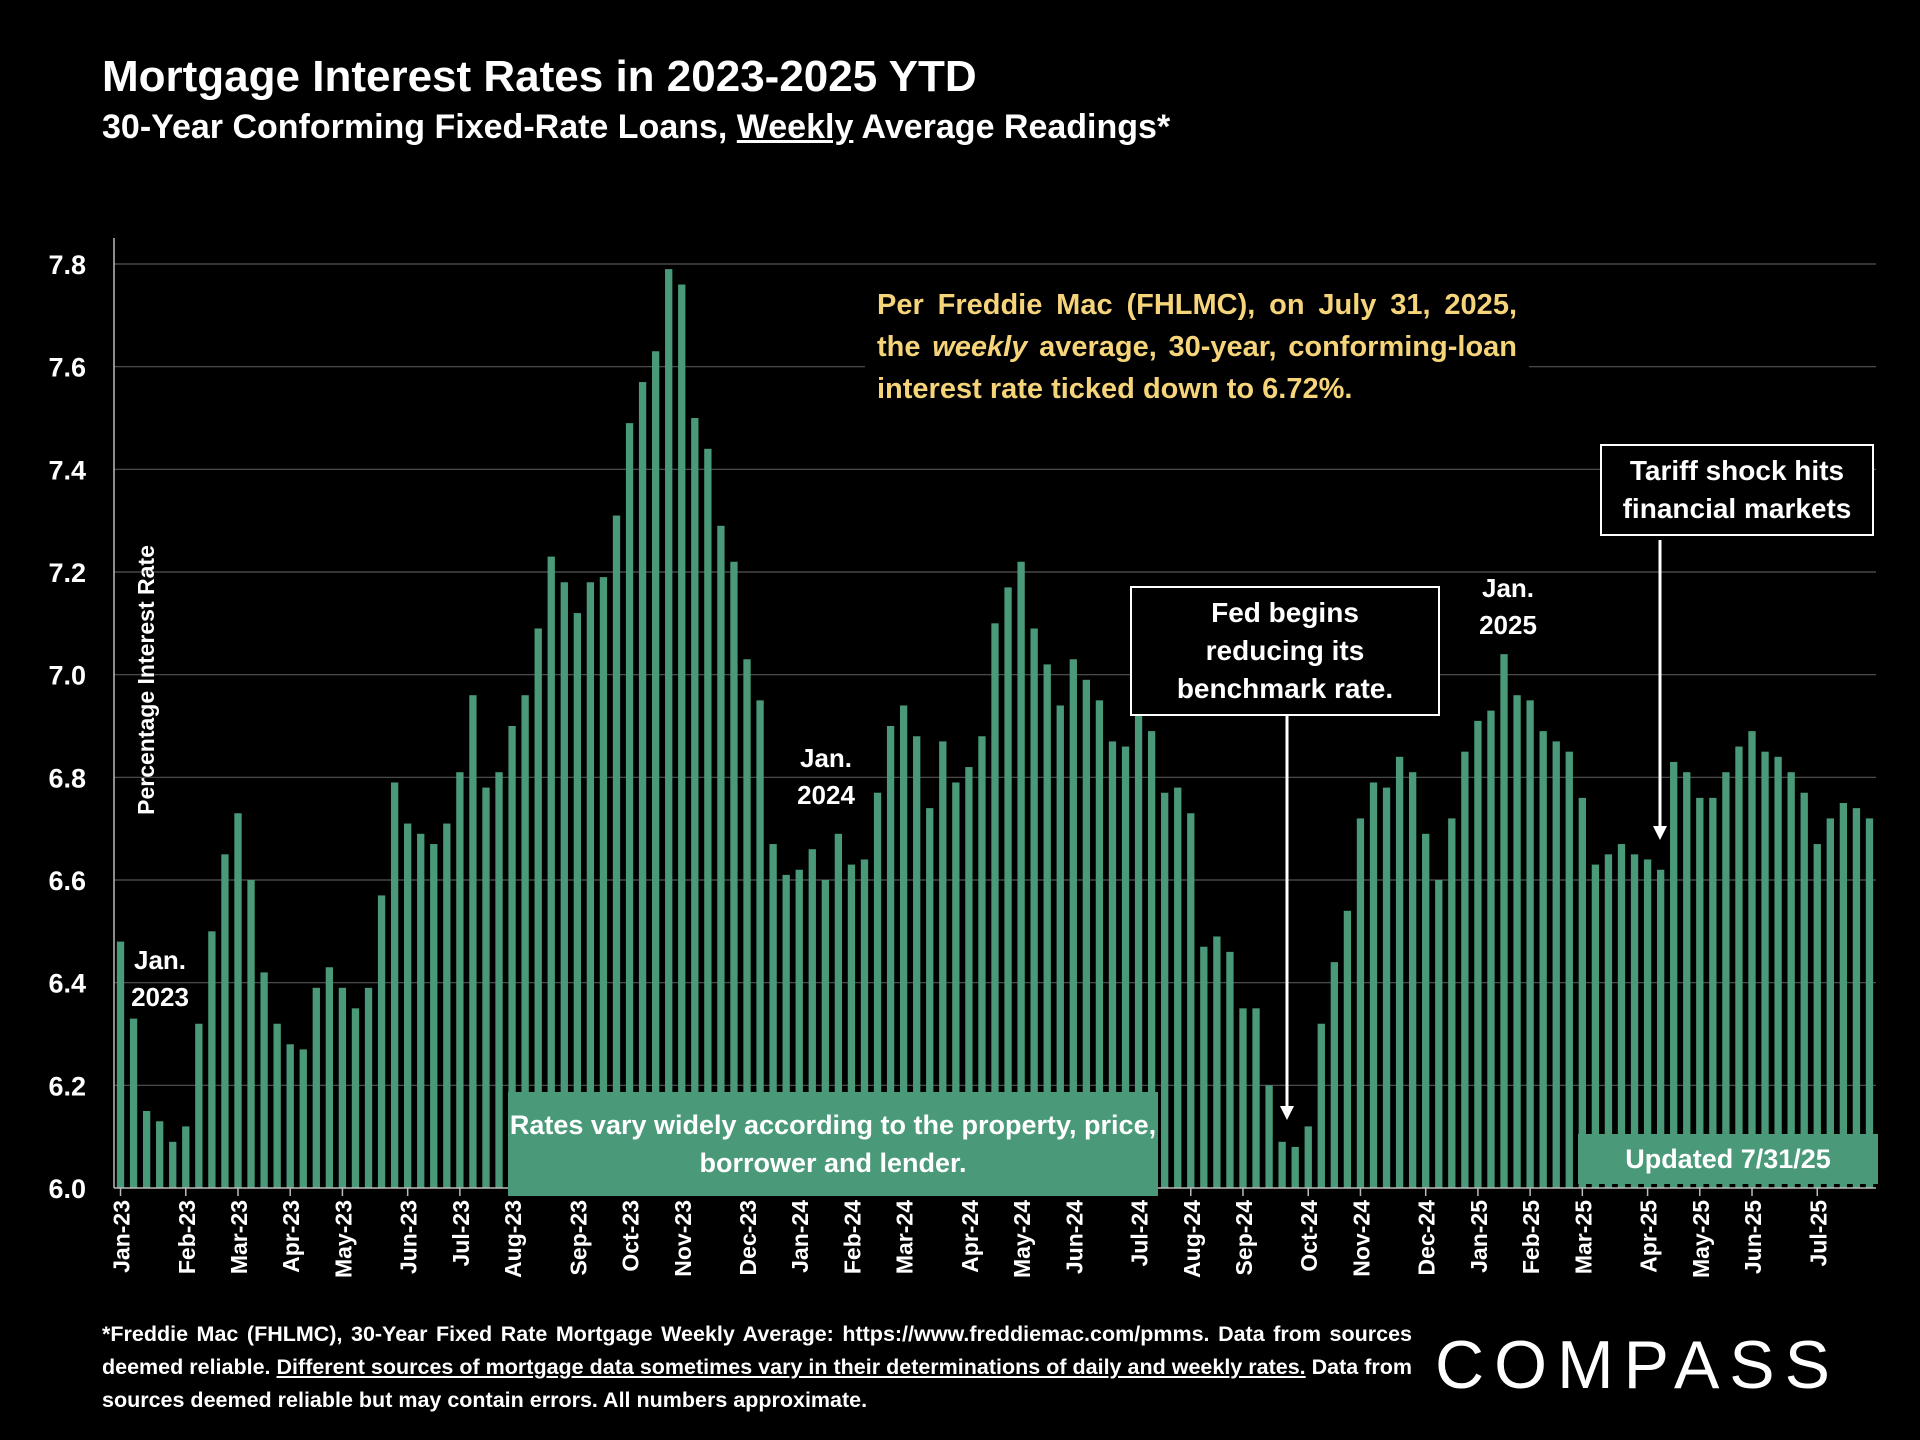  I want to click on y-tick-label: 7.0, so click(67, 676).